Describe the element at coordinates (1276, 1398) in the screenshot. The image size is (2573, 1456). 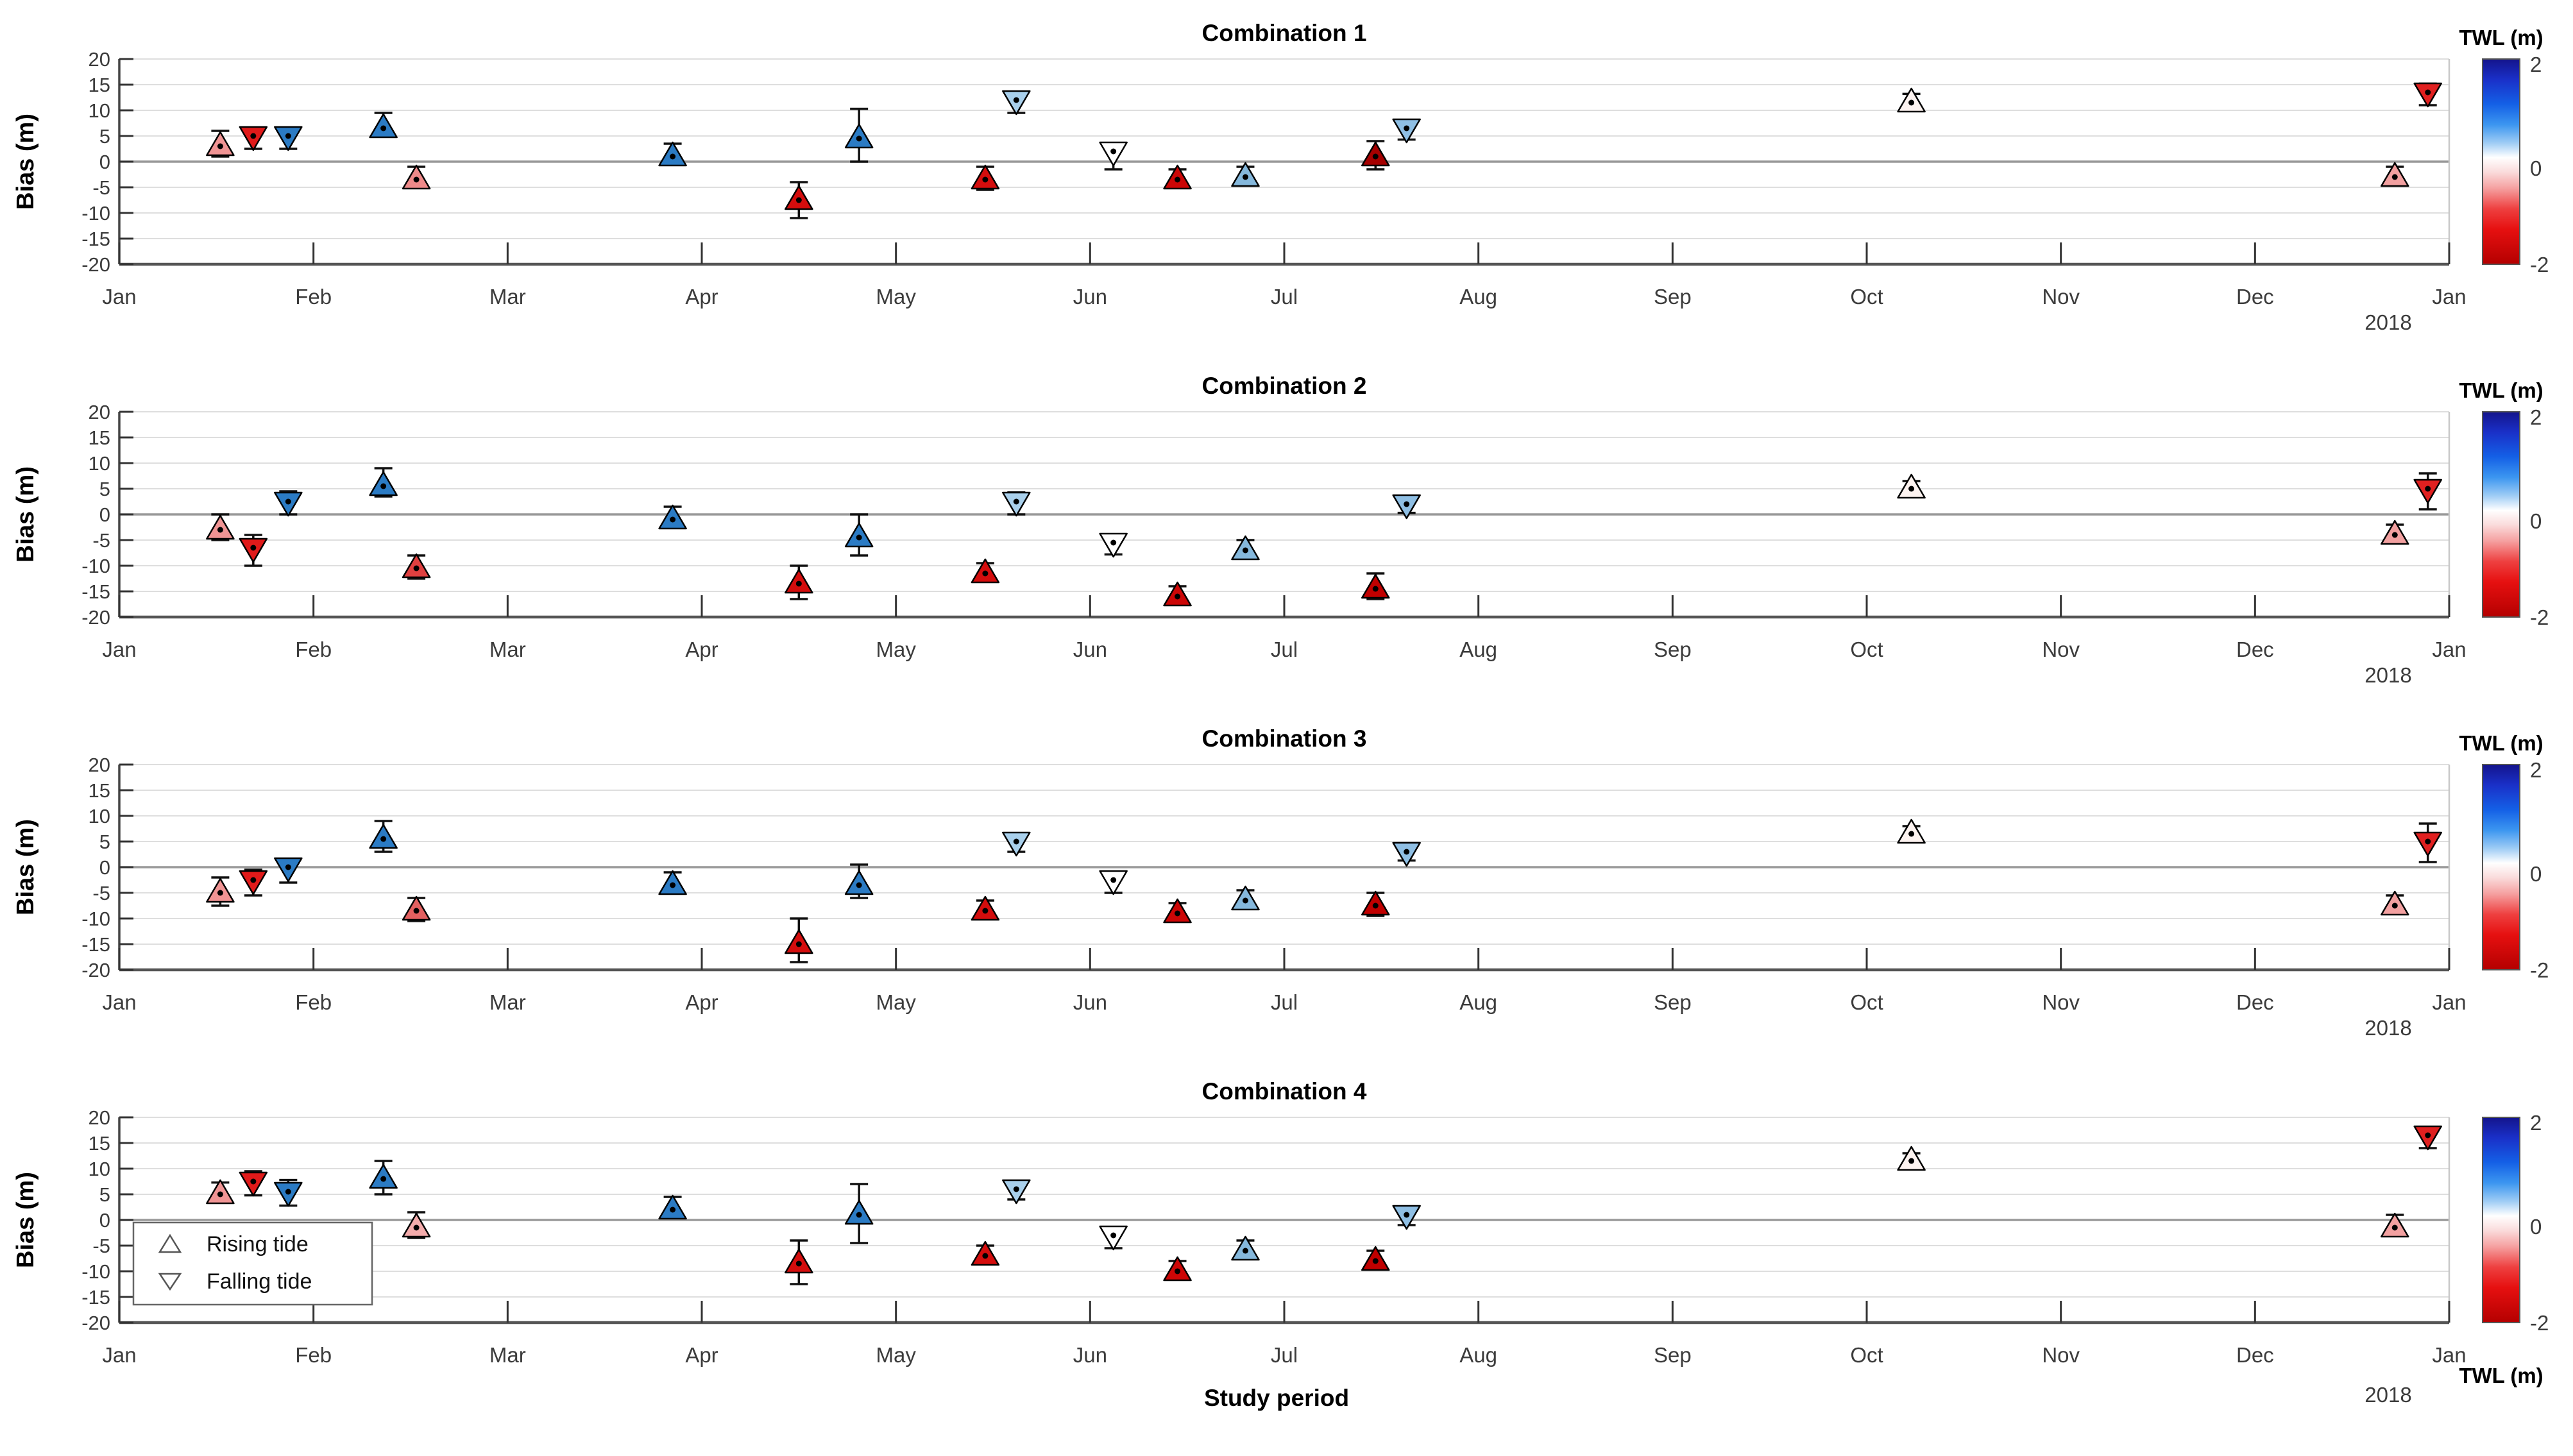
I see `x-axis-label: Study period` at that location.